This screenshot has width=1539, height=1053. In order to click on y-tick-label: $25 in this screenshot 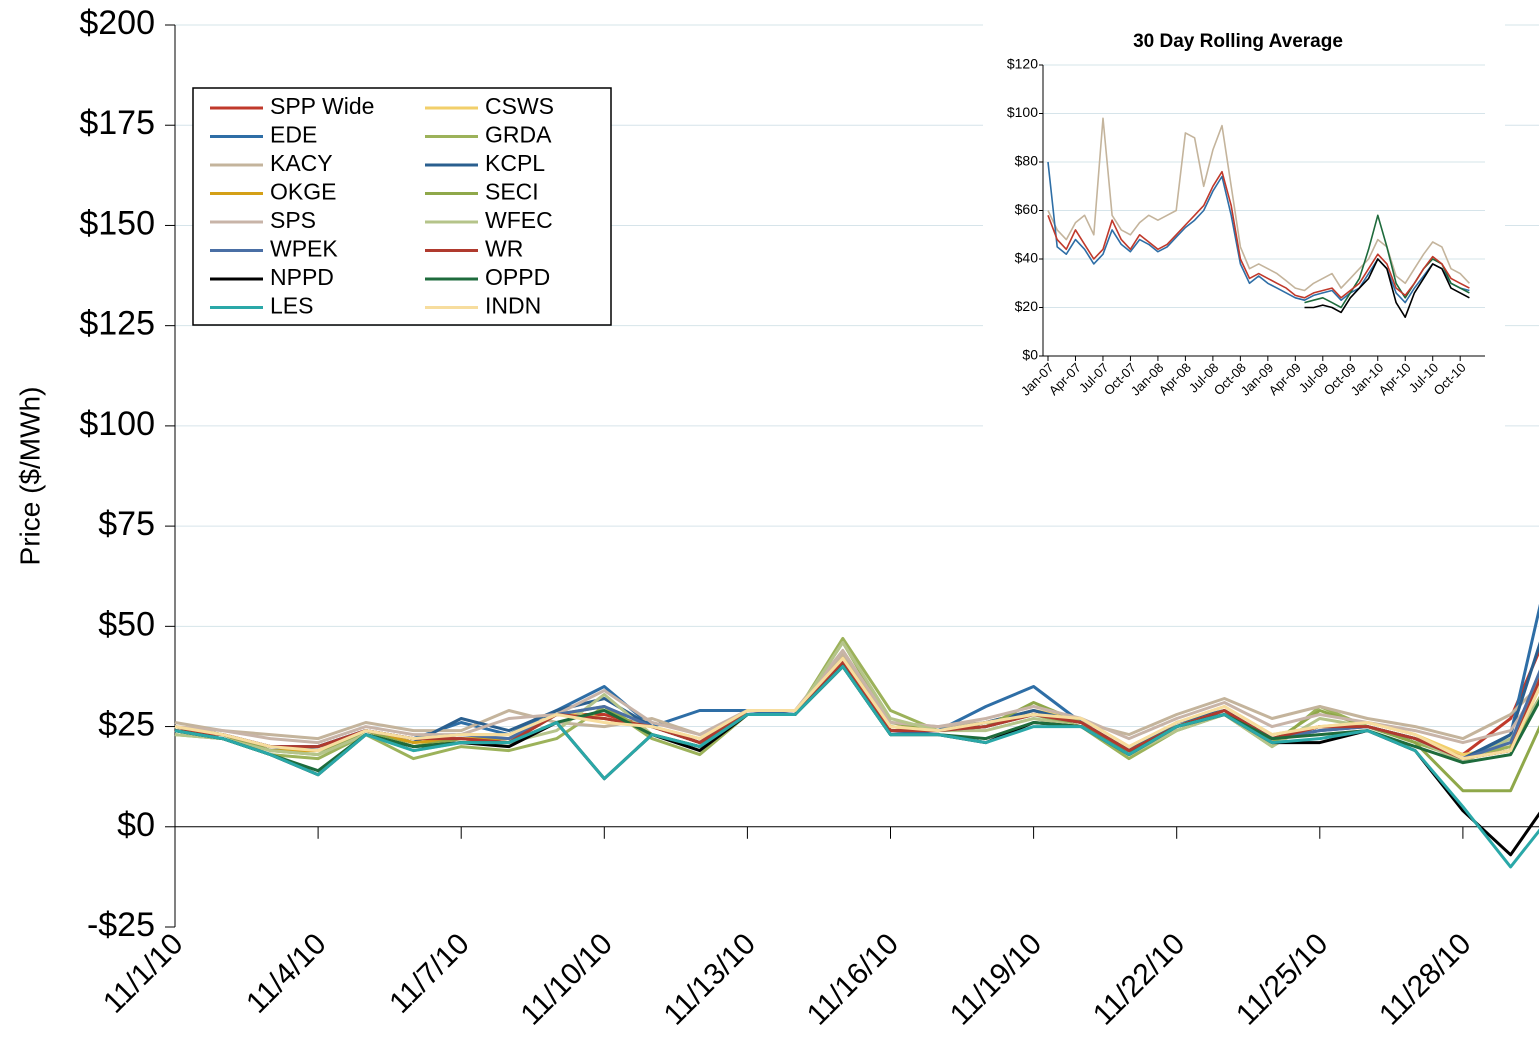, I will do `click(126, 725)`.